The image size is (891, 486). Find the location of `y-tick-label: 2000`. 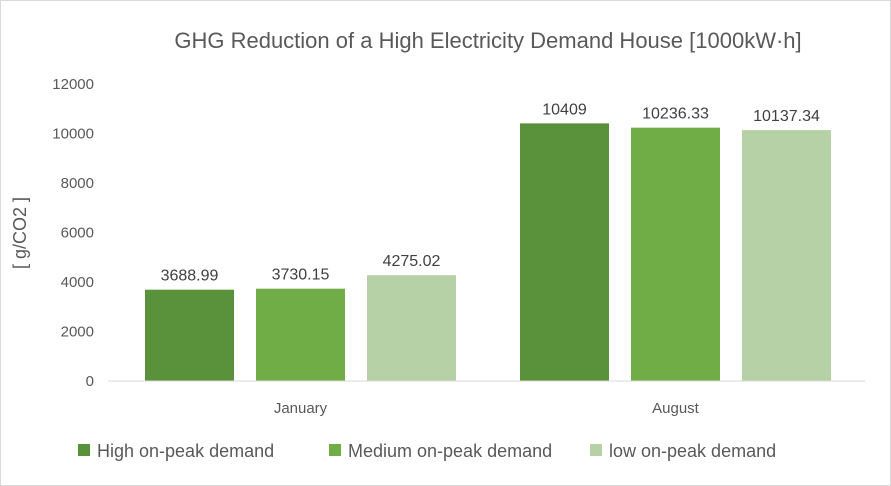

y-tick-label: 2000 is located at coordinates (77, 332).